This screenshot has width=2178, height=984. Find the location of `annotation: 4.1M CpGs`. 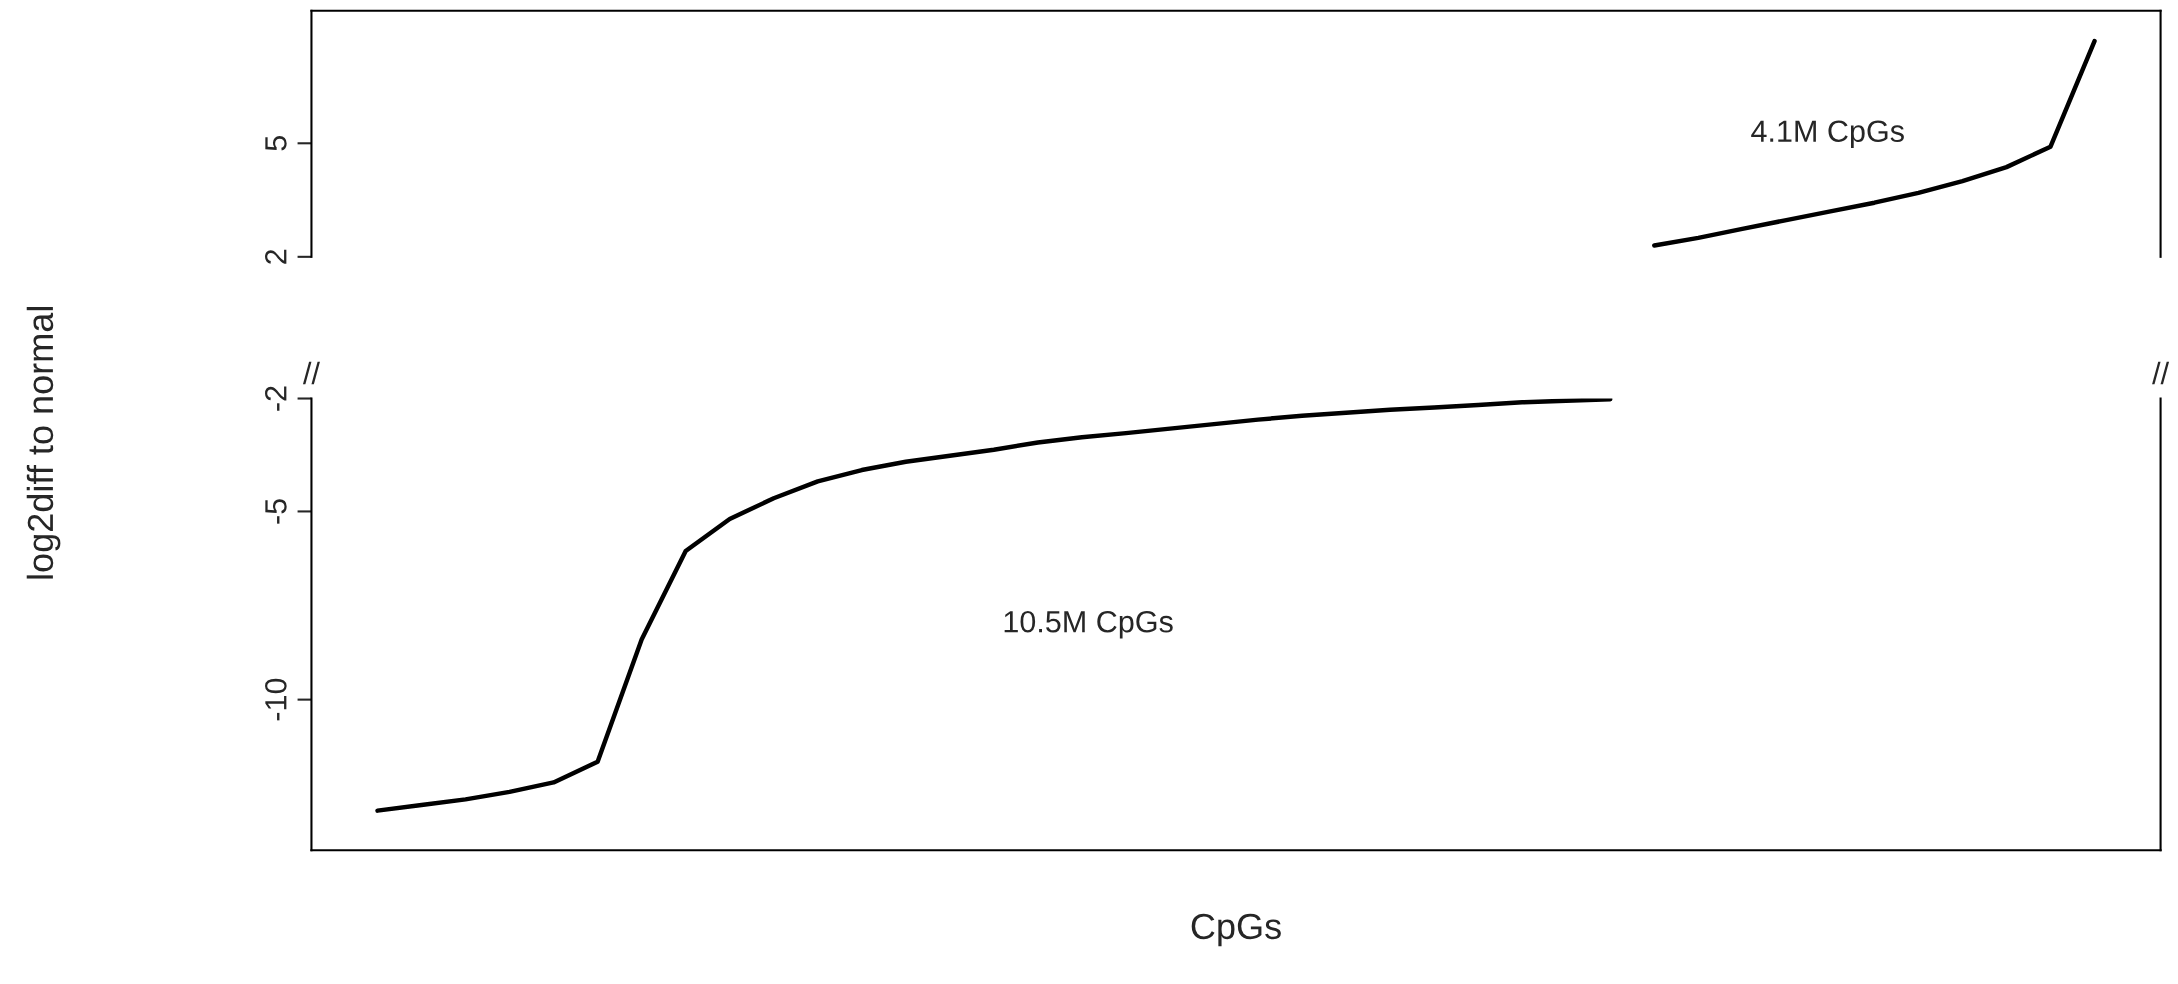

annotation: 4.1M CpGs is located at coordinates (1827, 134).